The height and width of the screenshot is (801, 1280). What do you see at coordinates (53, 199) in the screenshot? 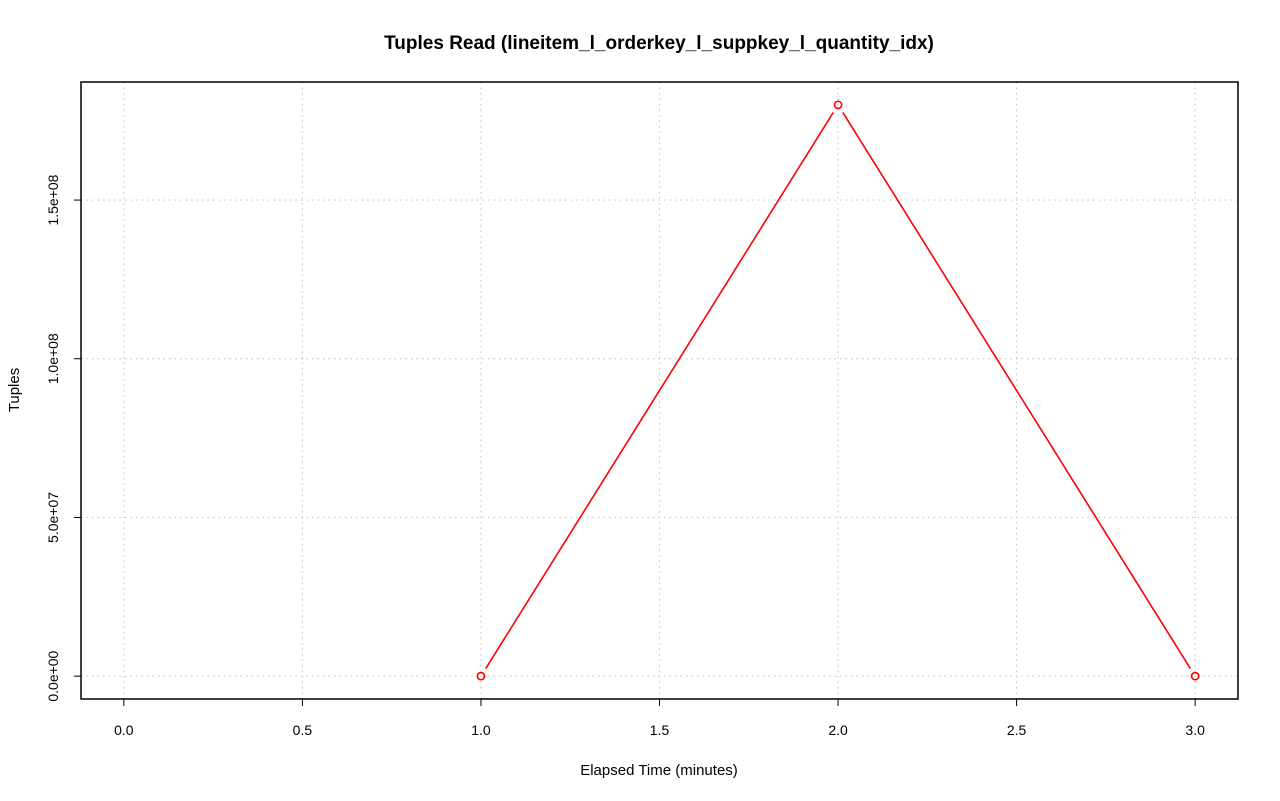
I see `y-tick-label: 1.5e+08` at bounding box center [53, 199].